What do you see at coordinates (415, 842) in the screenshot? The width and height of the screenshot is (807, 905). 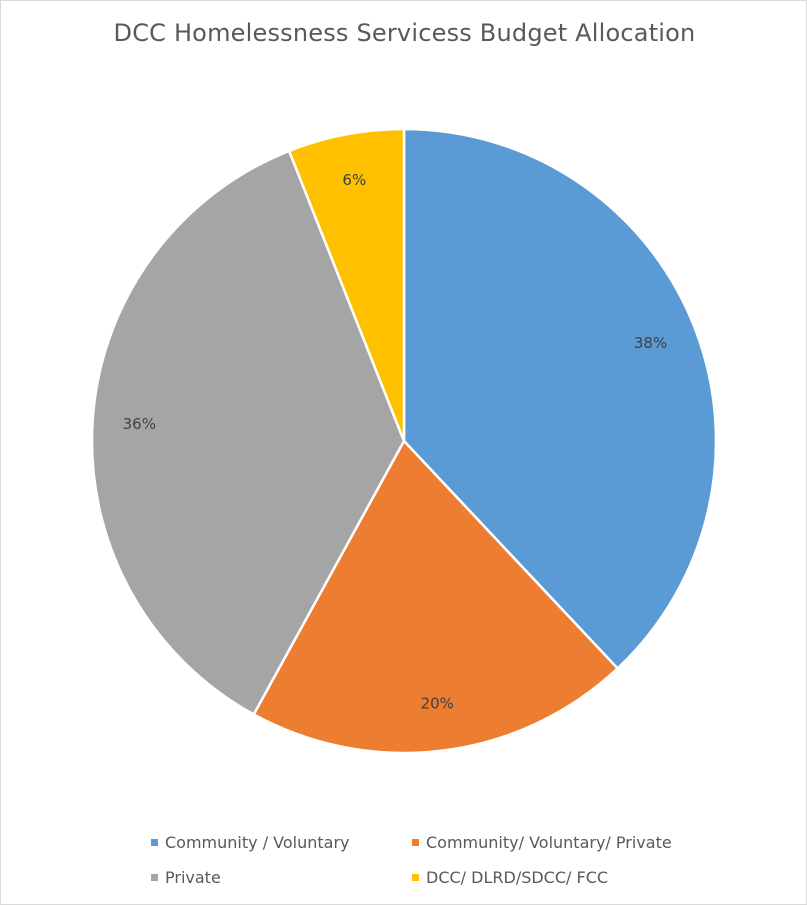 I see `legend-swatch-community-voluntary-private` at bounding box center [415, 842].